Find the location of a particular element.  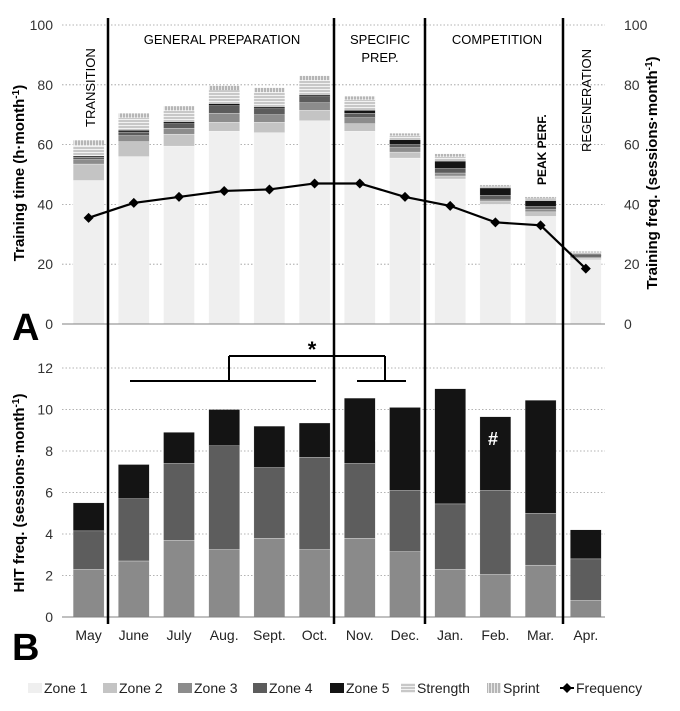

panel-b-y-tick-label: 0 is located at coordinates (49, 617).